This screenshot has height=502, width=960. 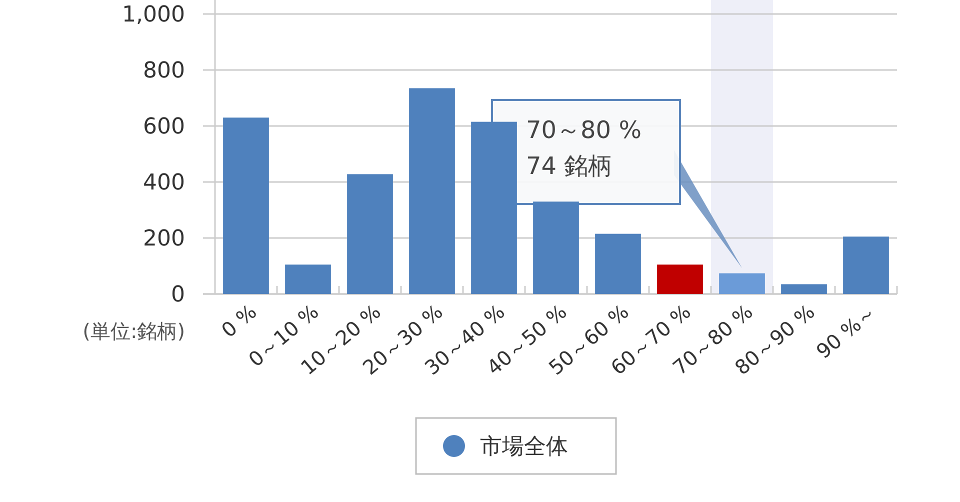 I want to click on y-axis-title: (単位:銘柄), so click(x=133, y=331).